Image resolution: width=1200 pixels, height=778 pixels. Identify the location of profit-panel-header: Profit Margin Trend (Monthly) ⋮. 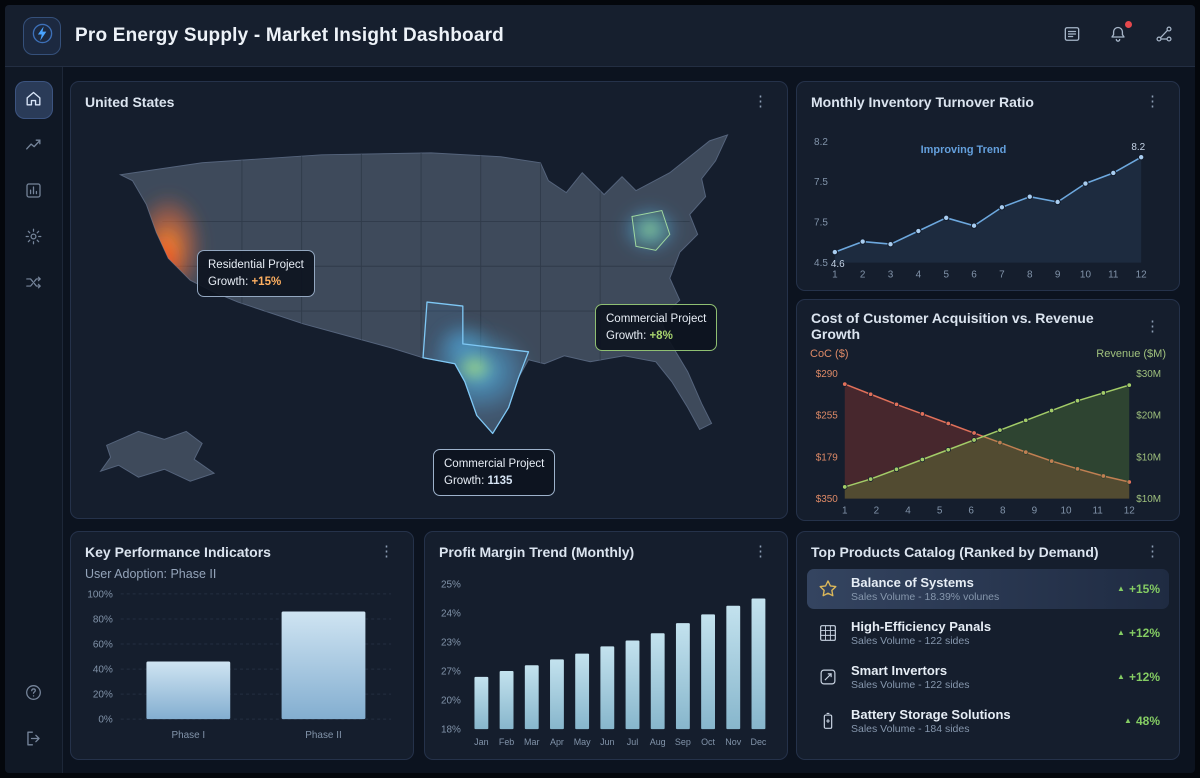
(606, 549).